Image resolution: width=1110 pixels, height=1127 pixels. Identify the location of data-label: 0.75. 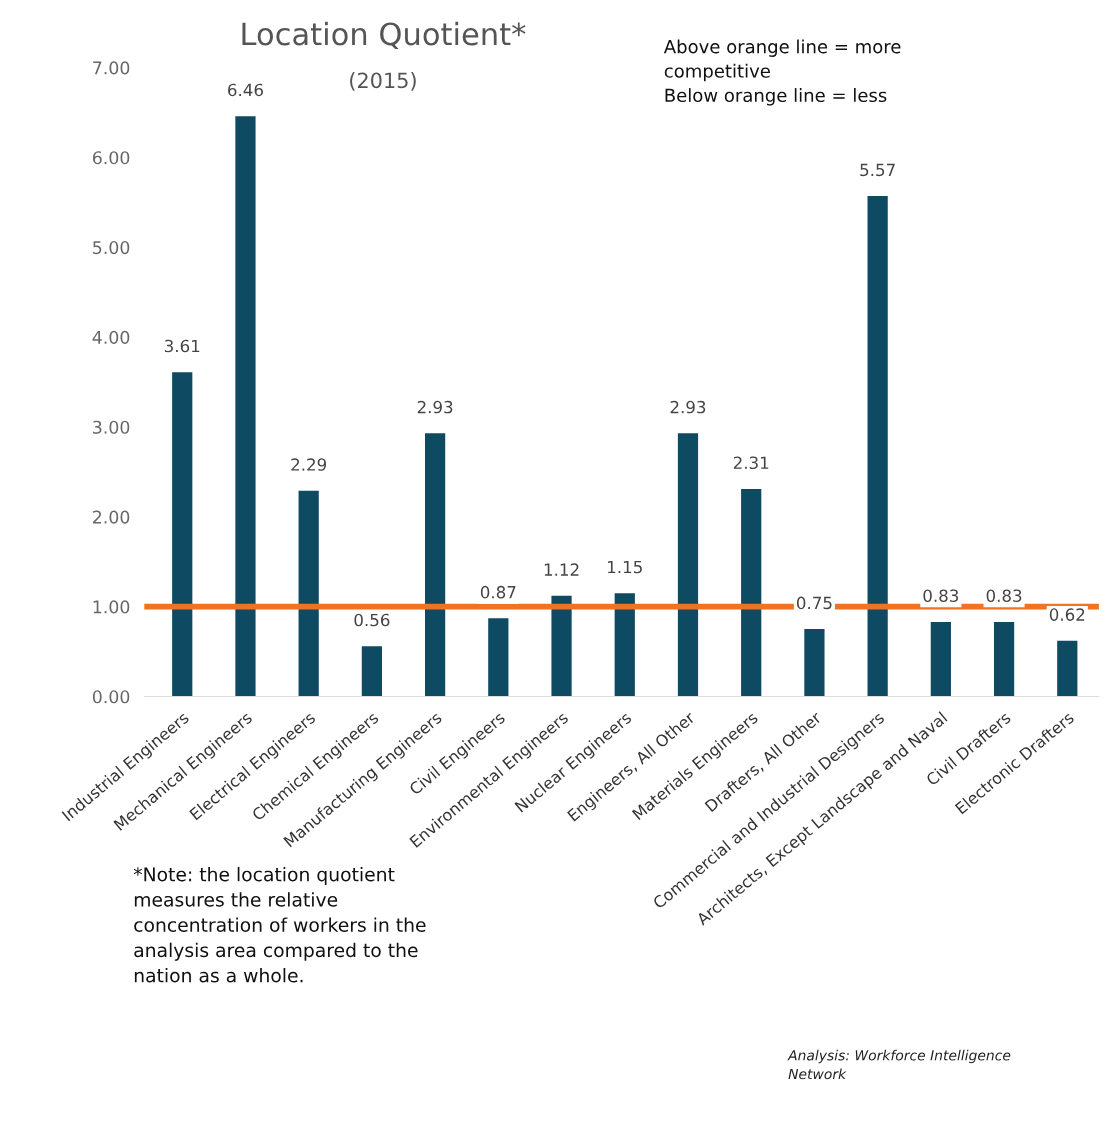
(814, 603).